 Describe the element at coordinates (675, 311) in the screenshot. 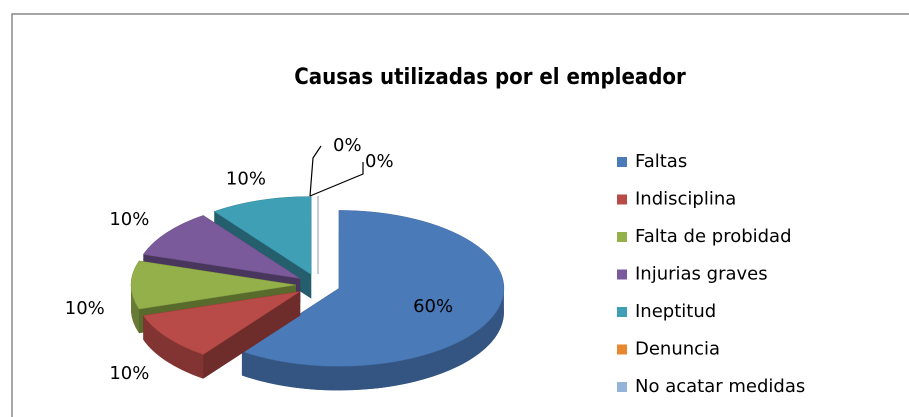

I see `legend-label: Ineptitud` at that location.